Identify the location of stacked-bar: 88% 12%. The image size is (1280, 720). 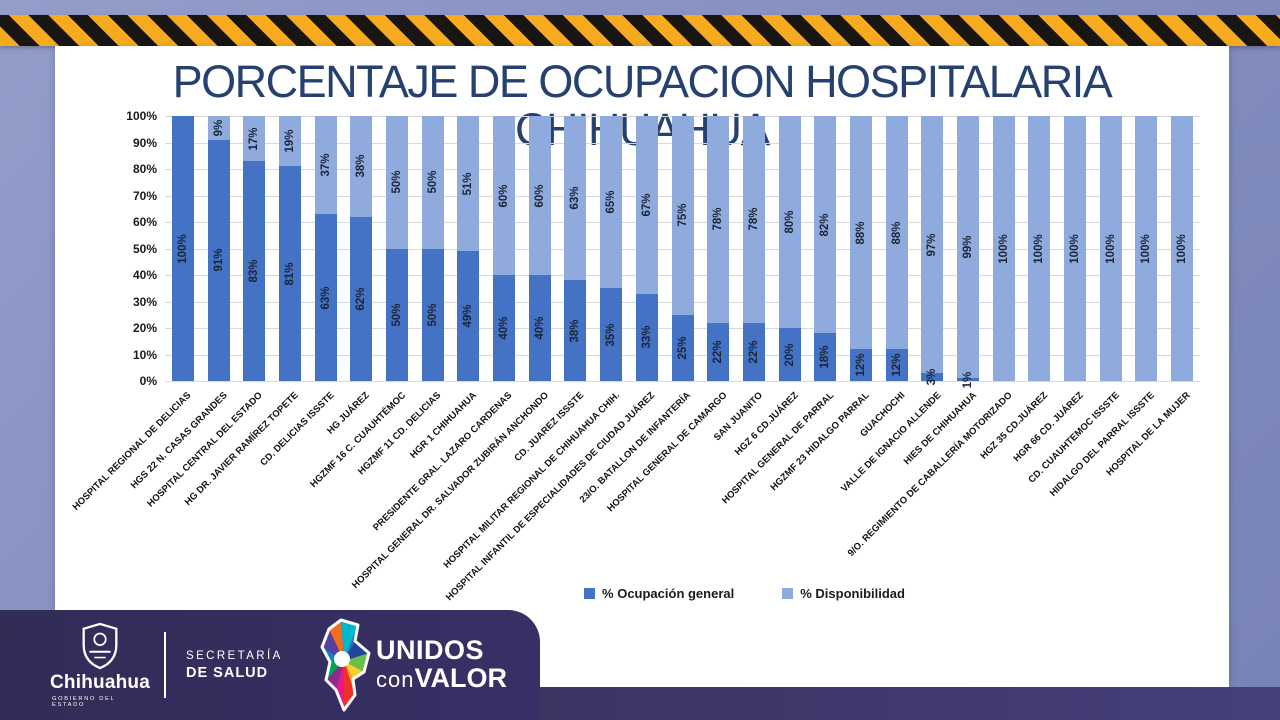
(860, 248).